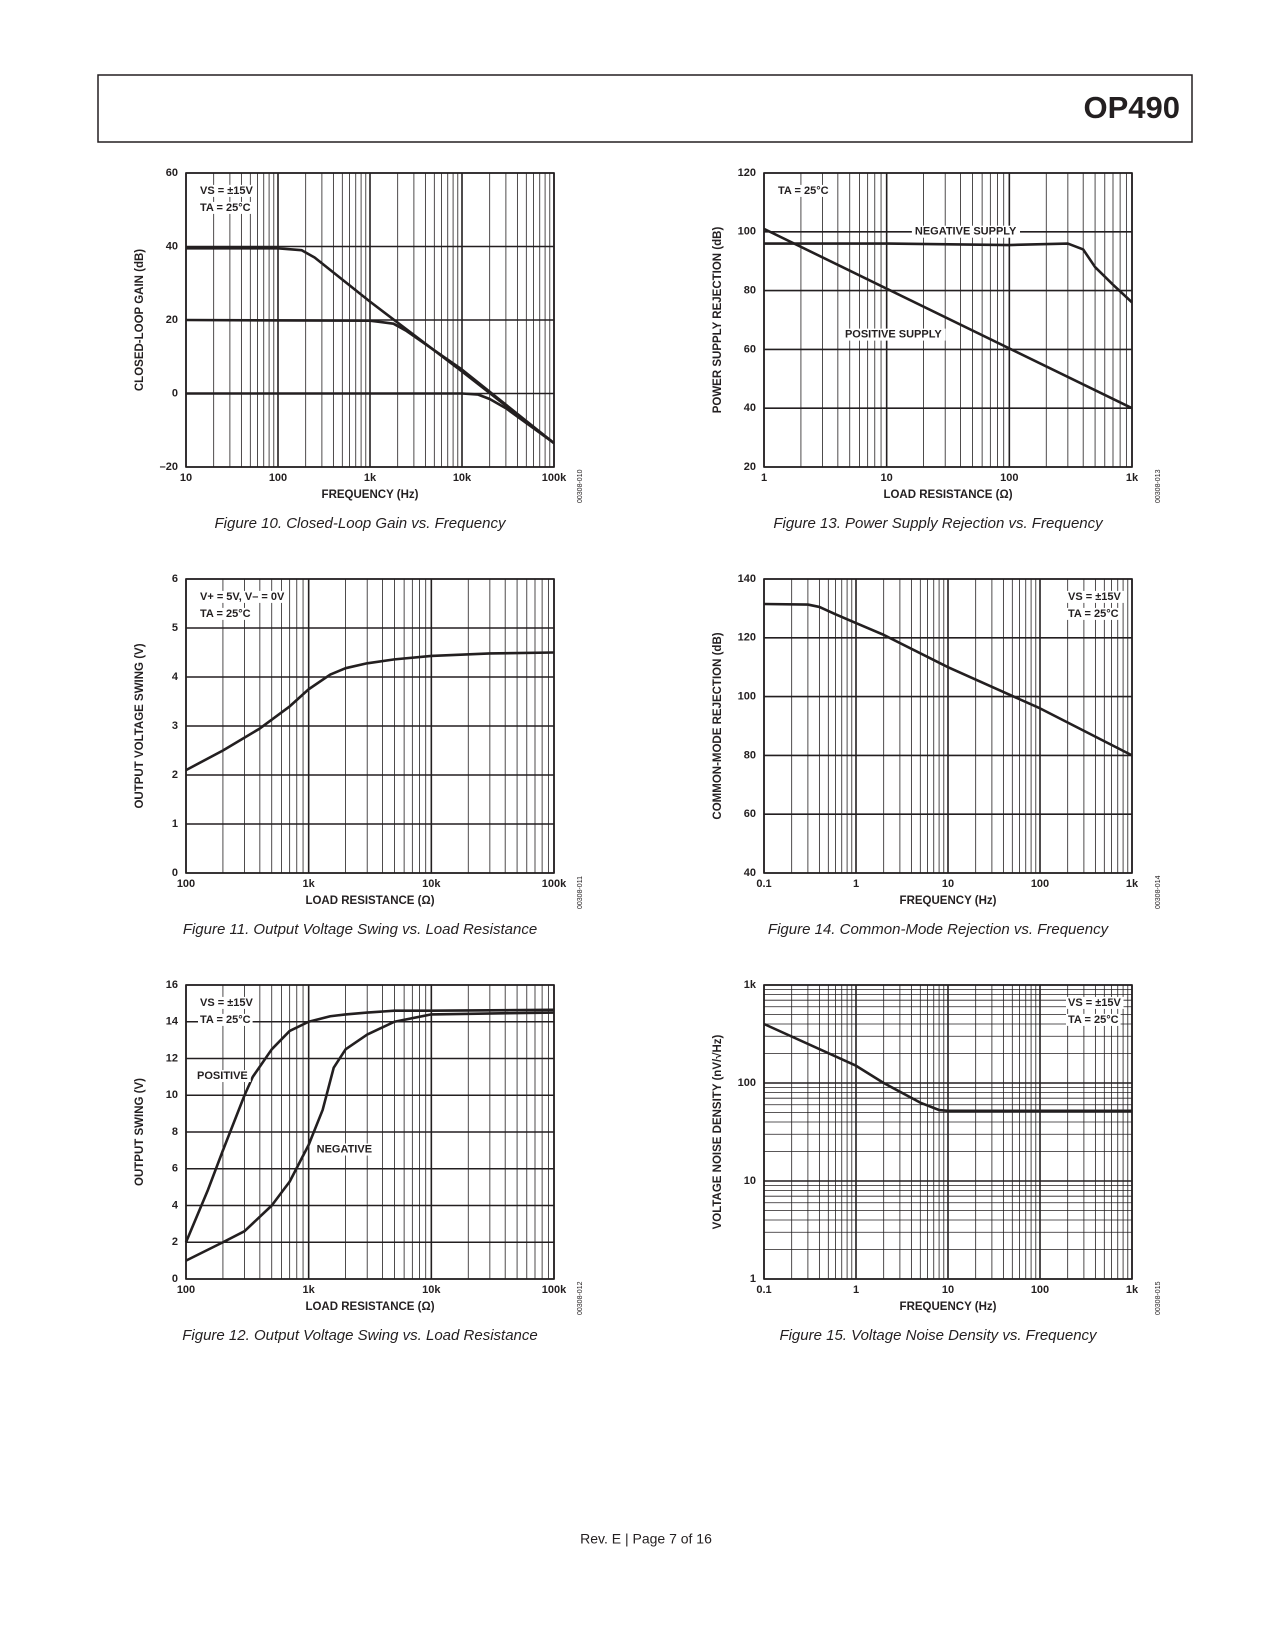  What do you see at coordinates (140, 725) in the screenshot?
I see `y-axis-label: OUTPUT VOLTAGE SWING (V)` at bounding box center [140, 725].